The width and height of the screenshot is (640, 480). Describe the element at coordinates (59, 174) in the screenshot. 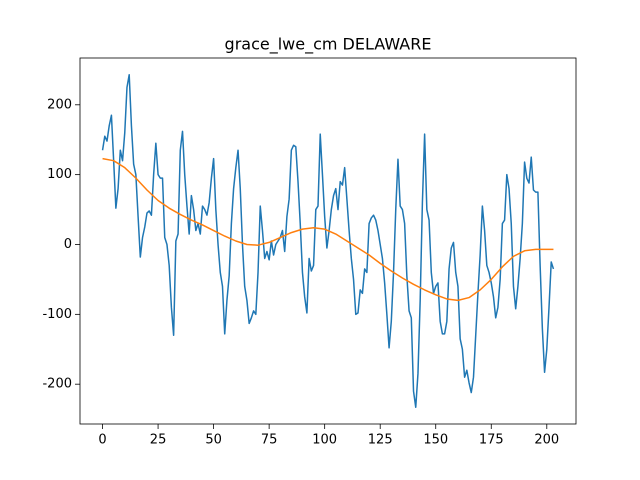

I see `y-tick-label: 100` at that location.